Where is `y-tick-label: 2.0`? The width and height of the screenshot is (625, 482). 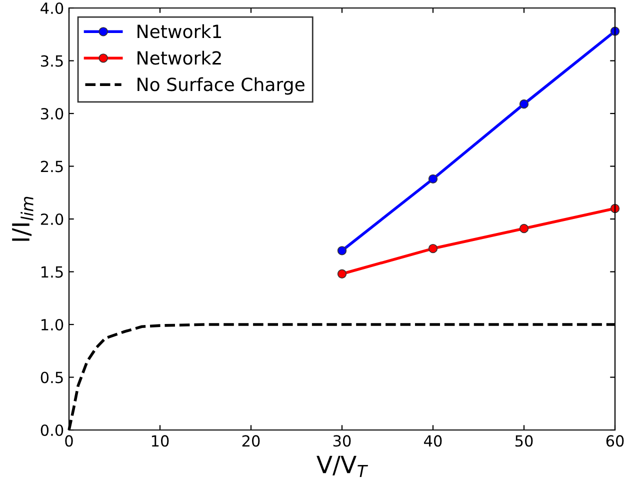 y-tick-label: 2.0 is located at coordinates (52, 219).